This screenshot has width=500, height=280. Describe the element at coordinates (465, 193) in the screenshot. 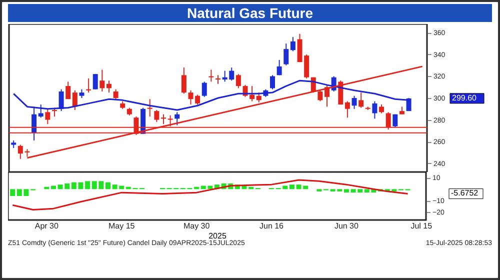

I see `text: -5.6752` at that location.